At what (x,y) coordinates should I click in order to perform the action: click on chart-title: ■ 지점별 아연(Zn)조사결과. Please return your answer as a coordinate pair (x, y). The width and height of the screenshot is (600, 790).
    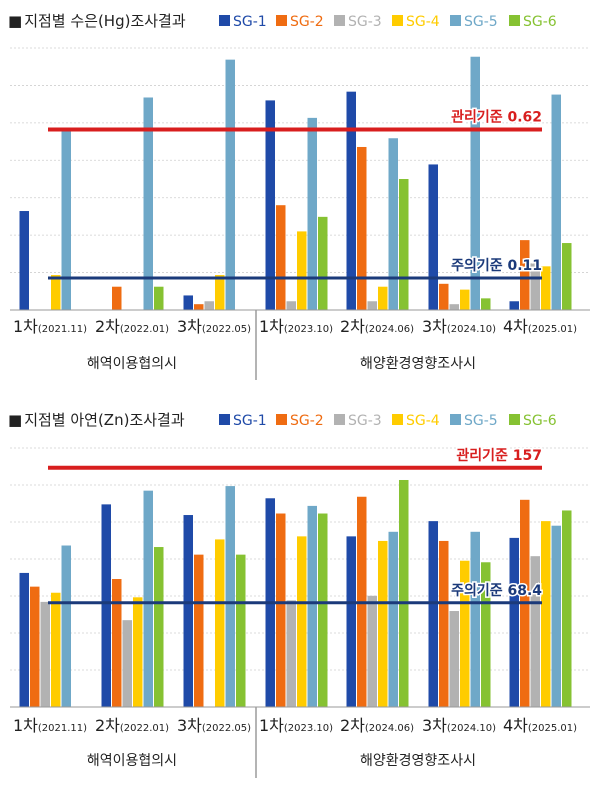
    Looking at the image, I should click on (96, 420).